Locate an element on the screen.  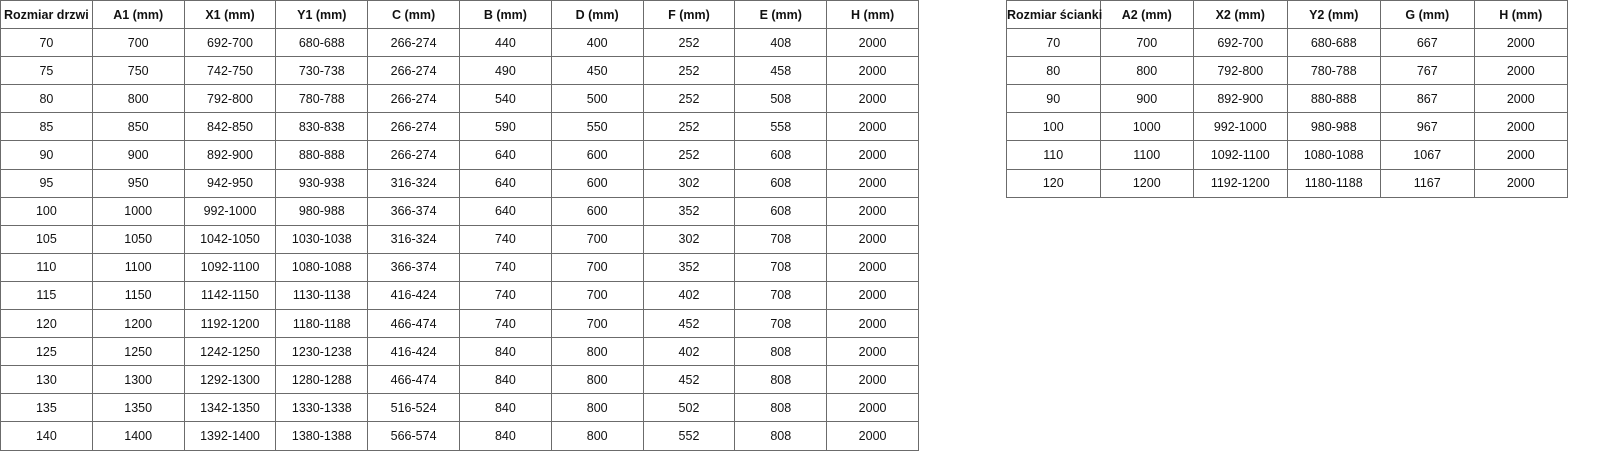
table-cell: 130 is located at coordinates (46, 380).